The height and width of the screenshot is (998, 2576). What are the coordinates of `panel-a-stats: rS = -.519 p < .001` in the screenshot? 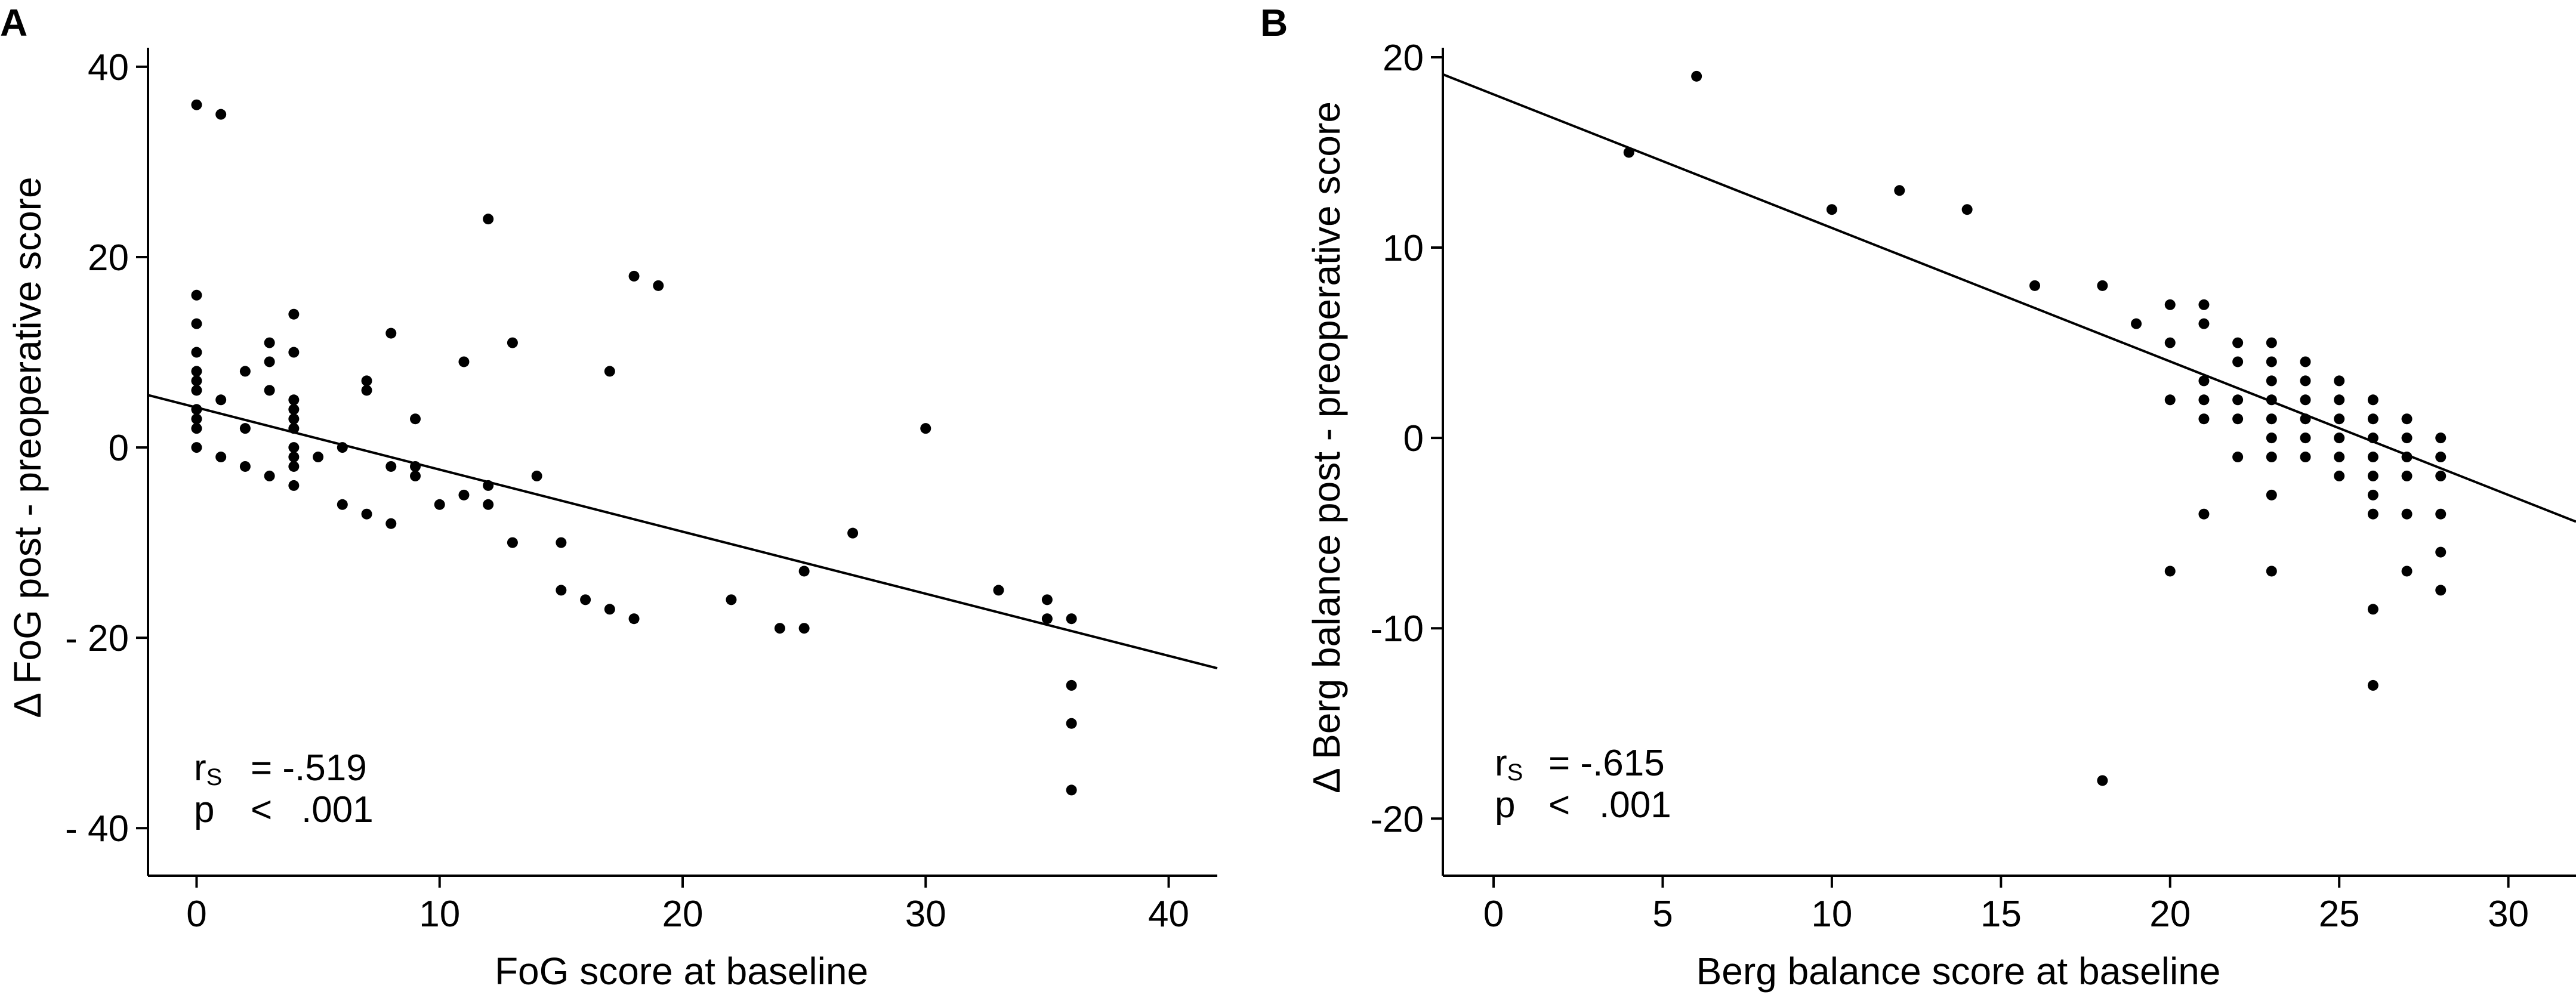 It's located at (284, 788).